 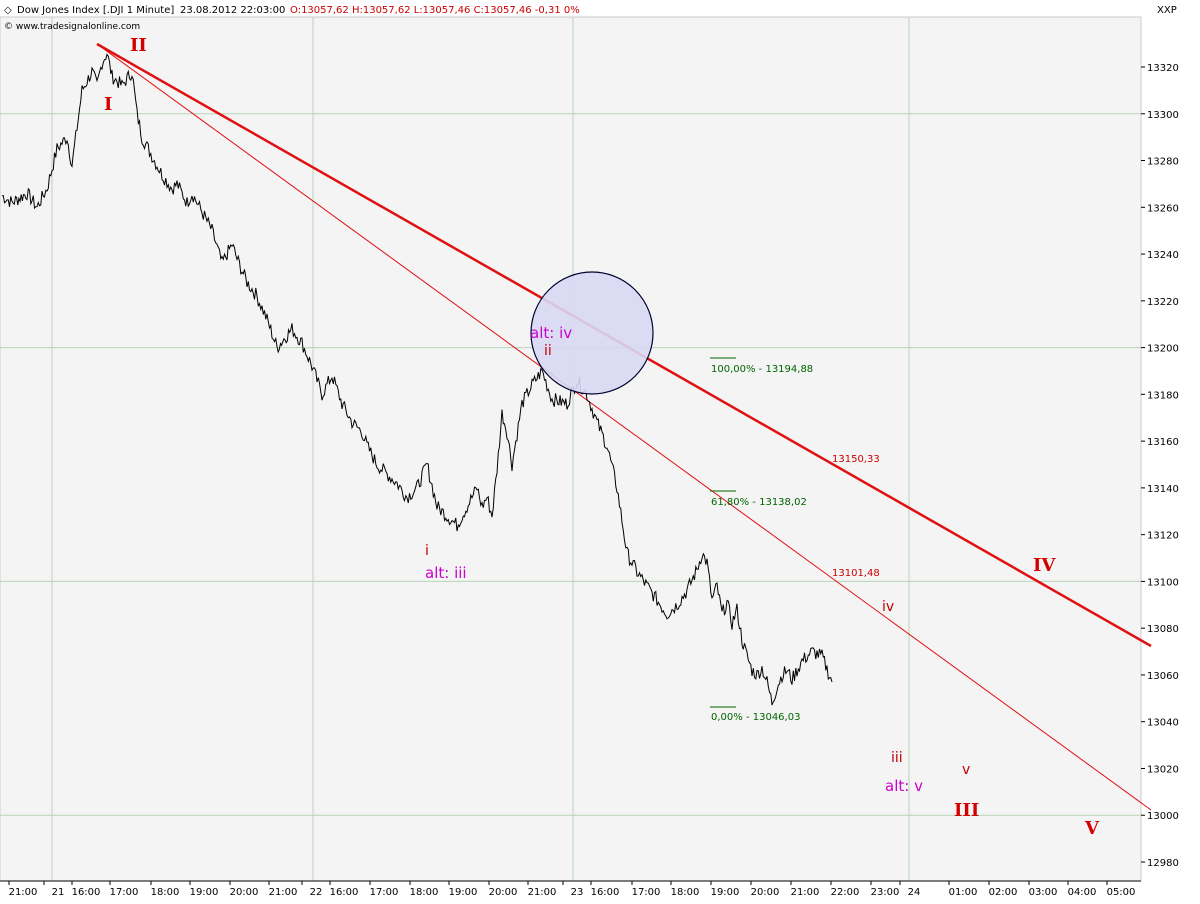 I want to click on trendline-main-value: 13150,33, so click(x=856, y=459).